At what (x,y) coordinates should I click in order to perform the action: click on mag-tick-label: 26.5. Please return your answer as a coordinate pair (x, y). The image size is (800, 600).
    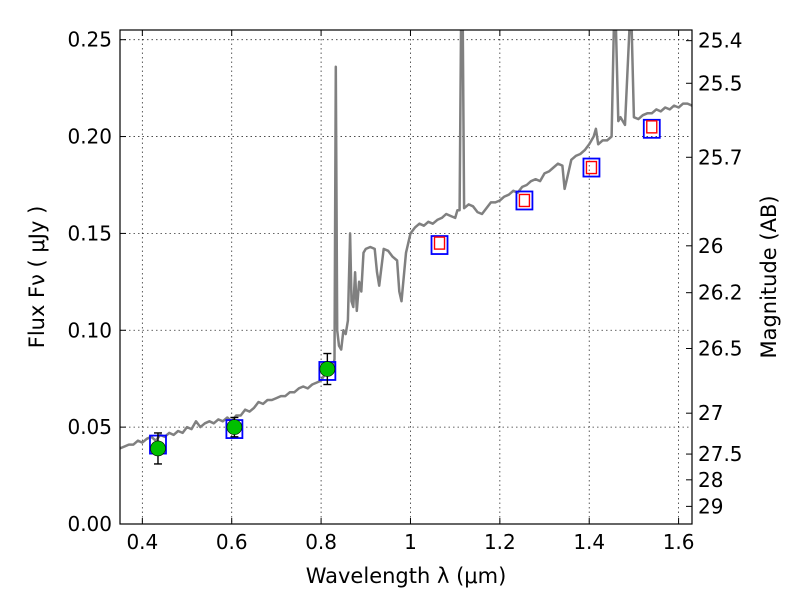
    Looking at the image, I should click on (720, 348).